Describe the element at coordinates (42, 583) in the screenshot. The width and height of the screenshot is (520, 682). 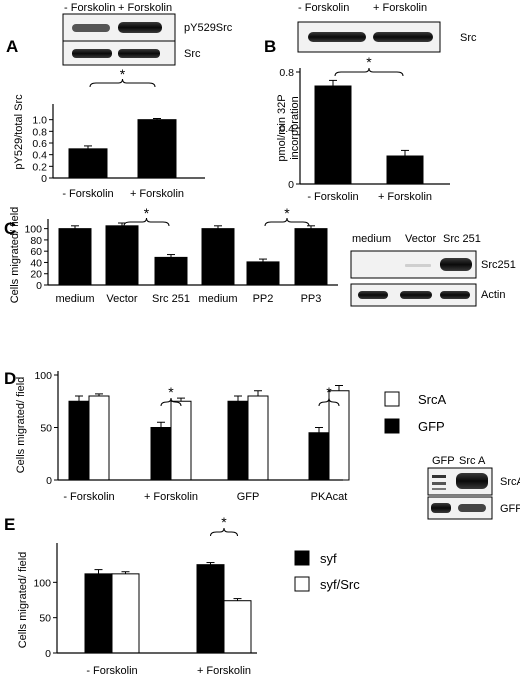
I see `chart-e-y-tick-label: 100` at that location.